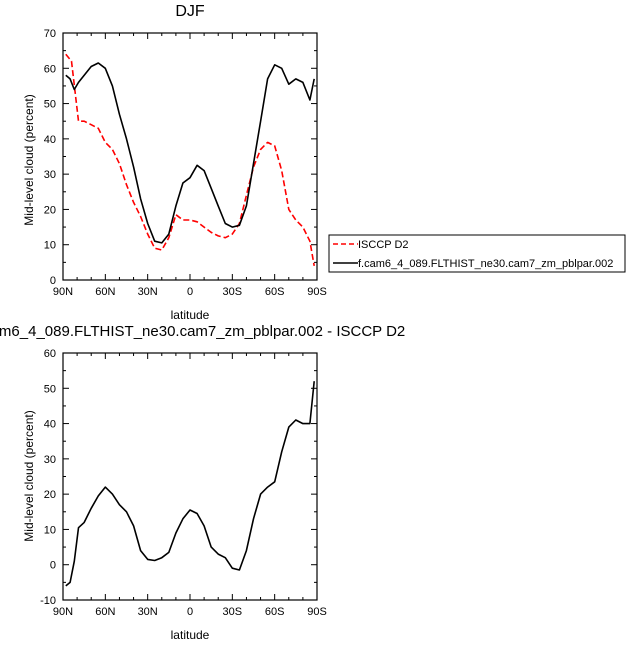  What do you see at coordinates (50, 34) in the screenshot?
I see `y-tick-label: 70` at bounding box center [50, 34].